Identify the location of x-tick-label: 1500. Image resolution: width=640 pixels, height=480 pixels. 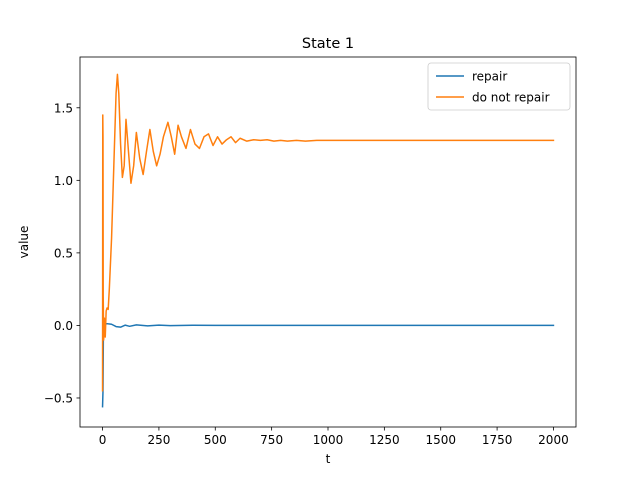
(440, 440).